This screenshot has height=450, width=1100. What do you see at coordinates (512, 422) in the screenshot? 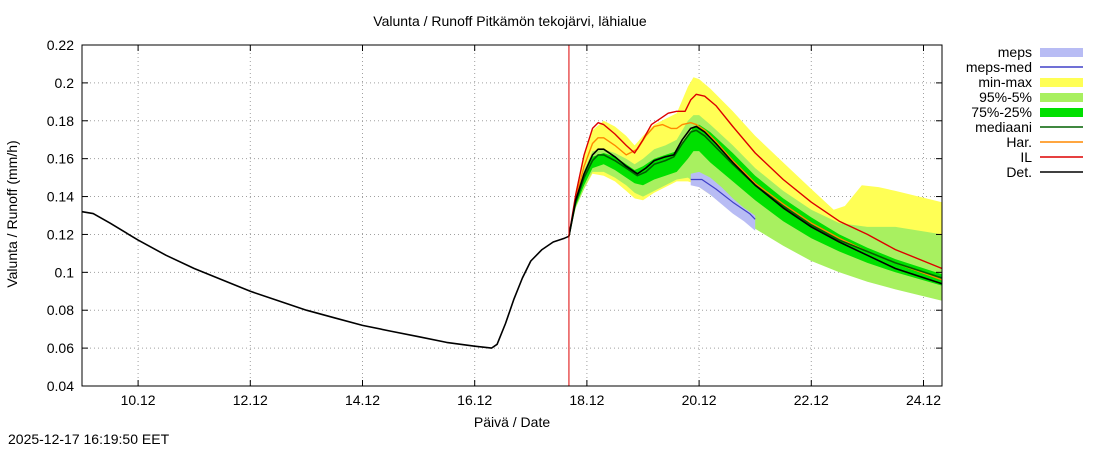
I see `x-axis-label: Päivä / Date` at bounding box center [512, 422].